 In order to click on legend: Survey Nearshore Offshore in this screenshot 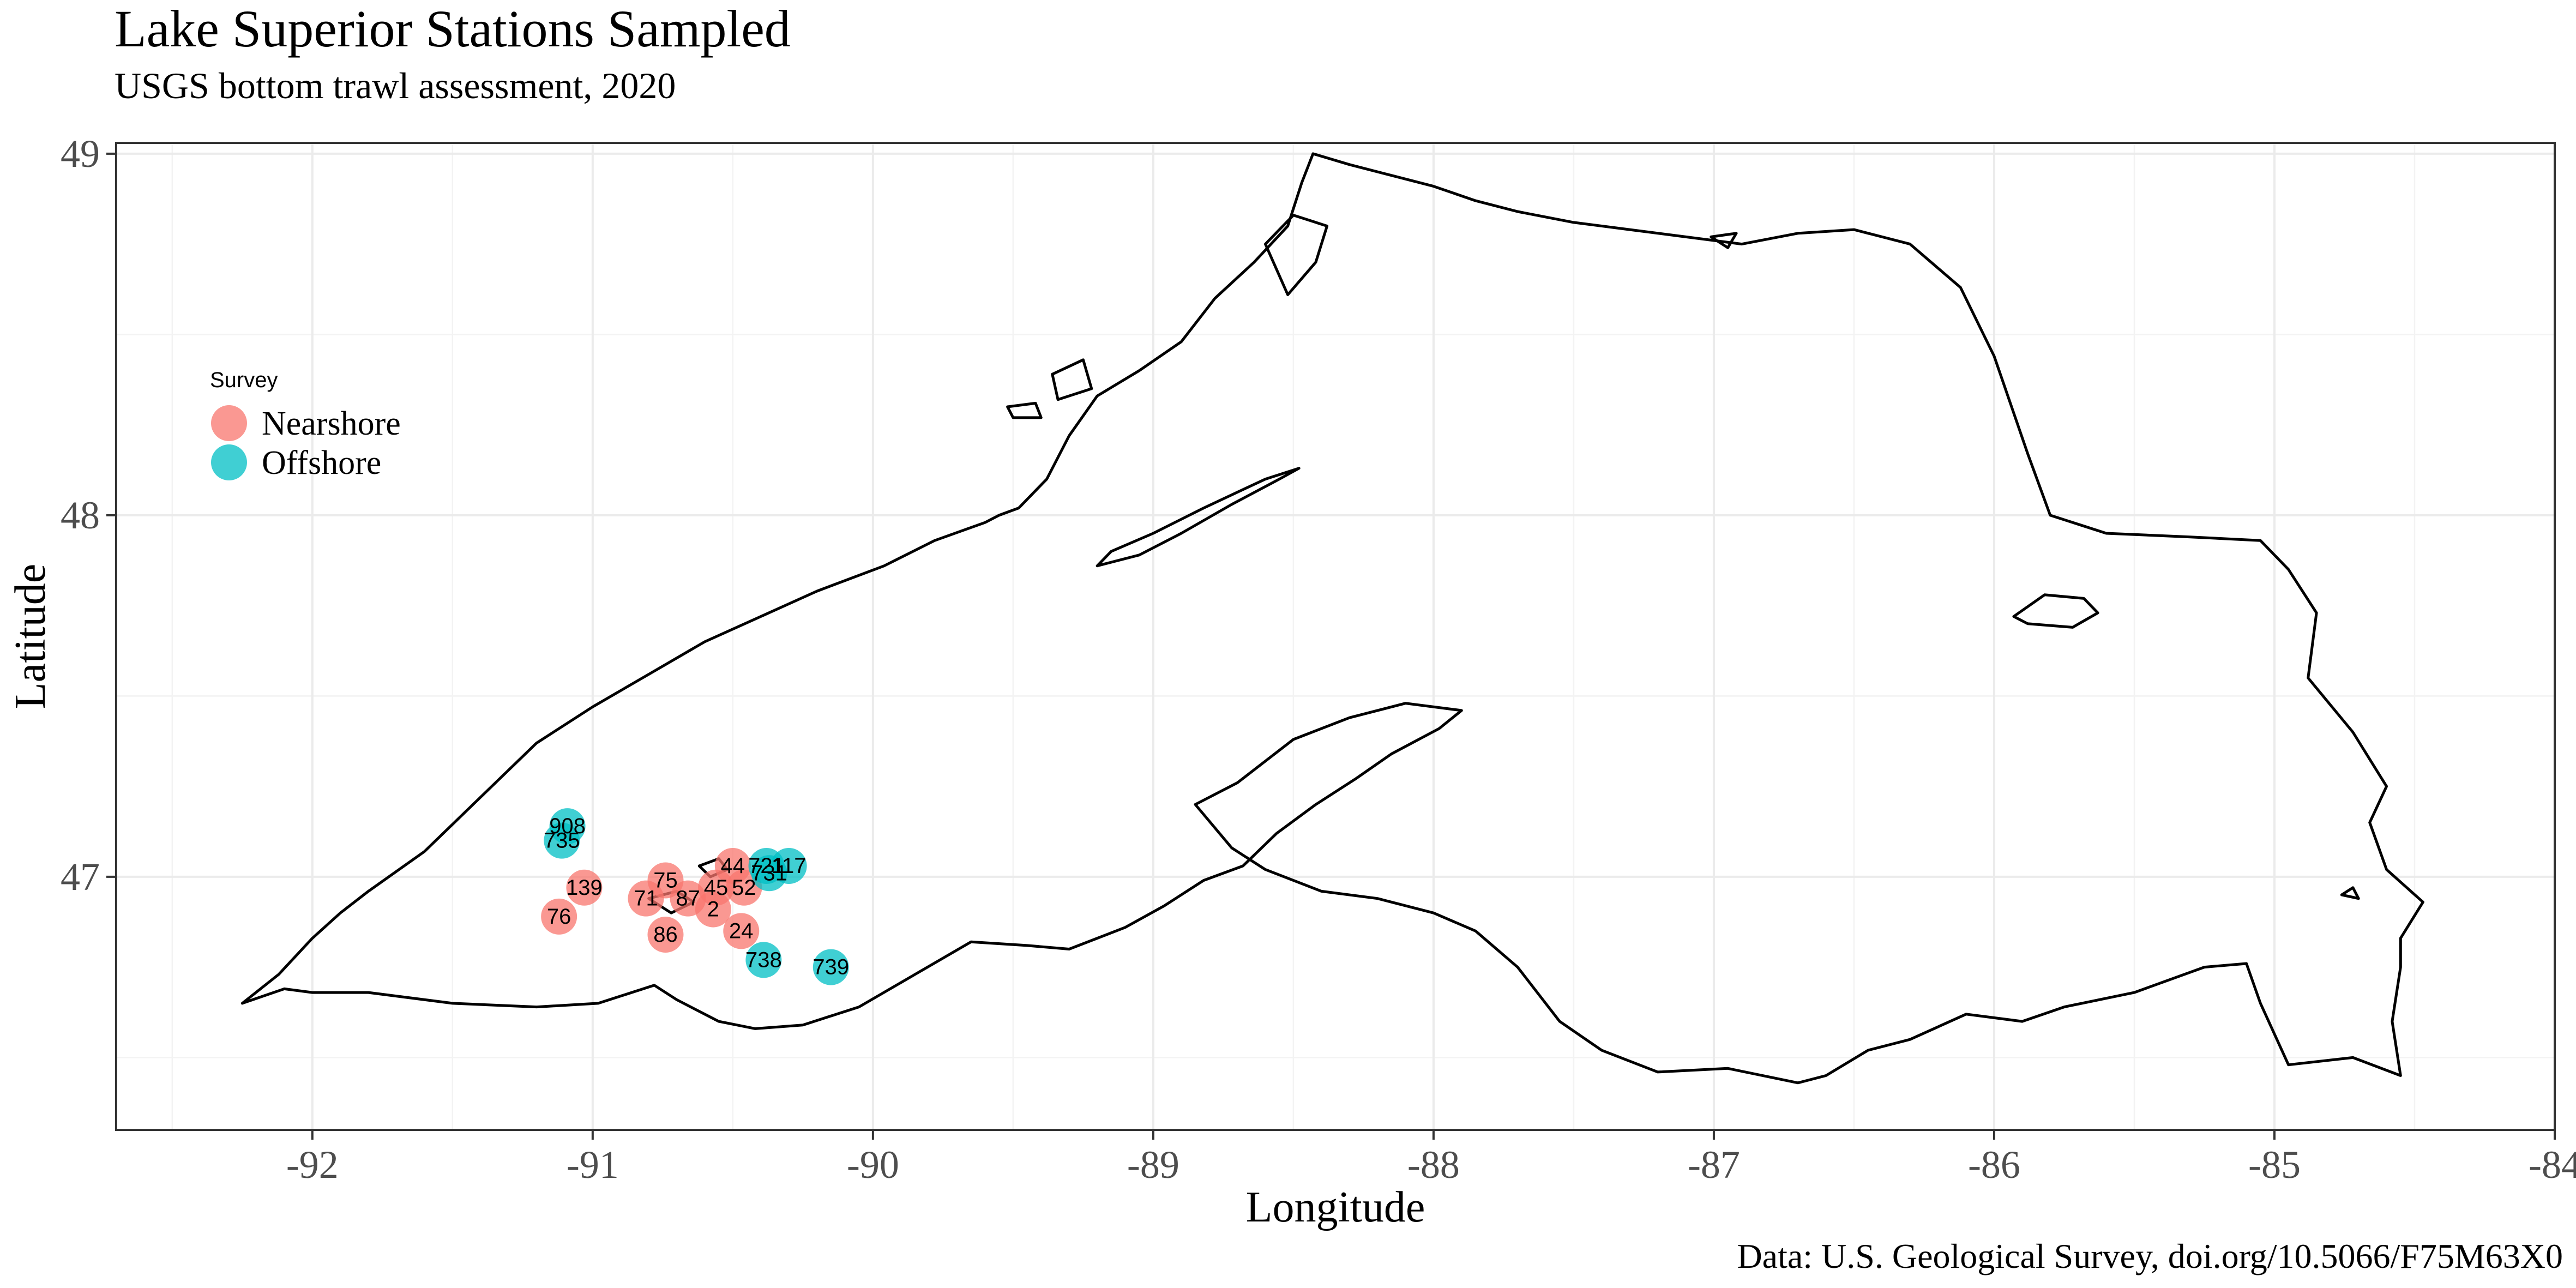, I will do `click(305, 425)`.